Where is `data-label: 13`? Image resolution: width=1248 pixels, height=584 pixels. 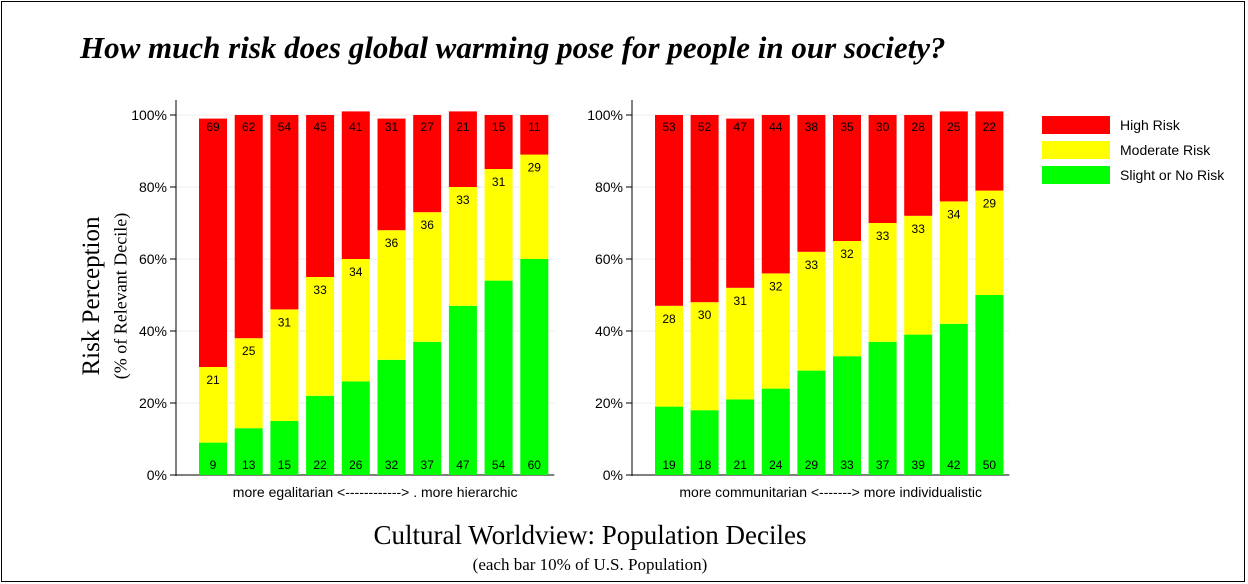 data-label: 13 is located at coordinates (249, 465).